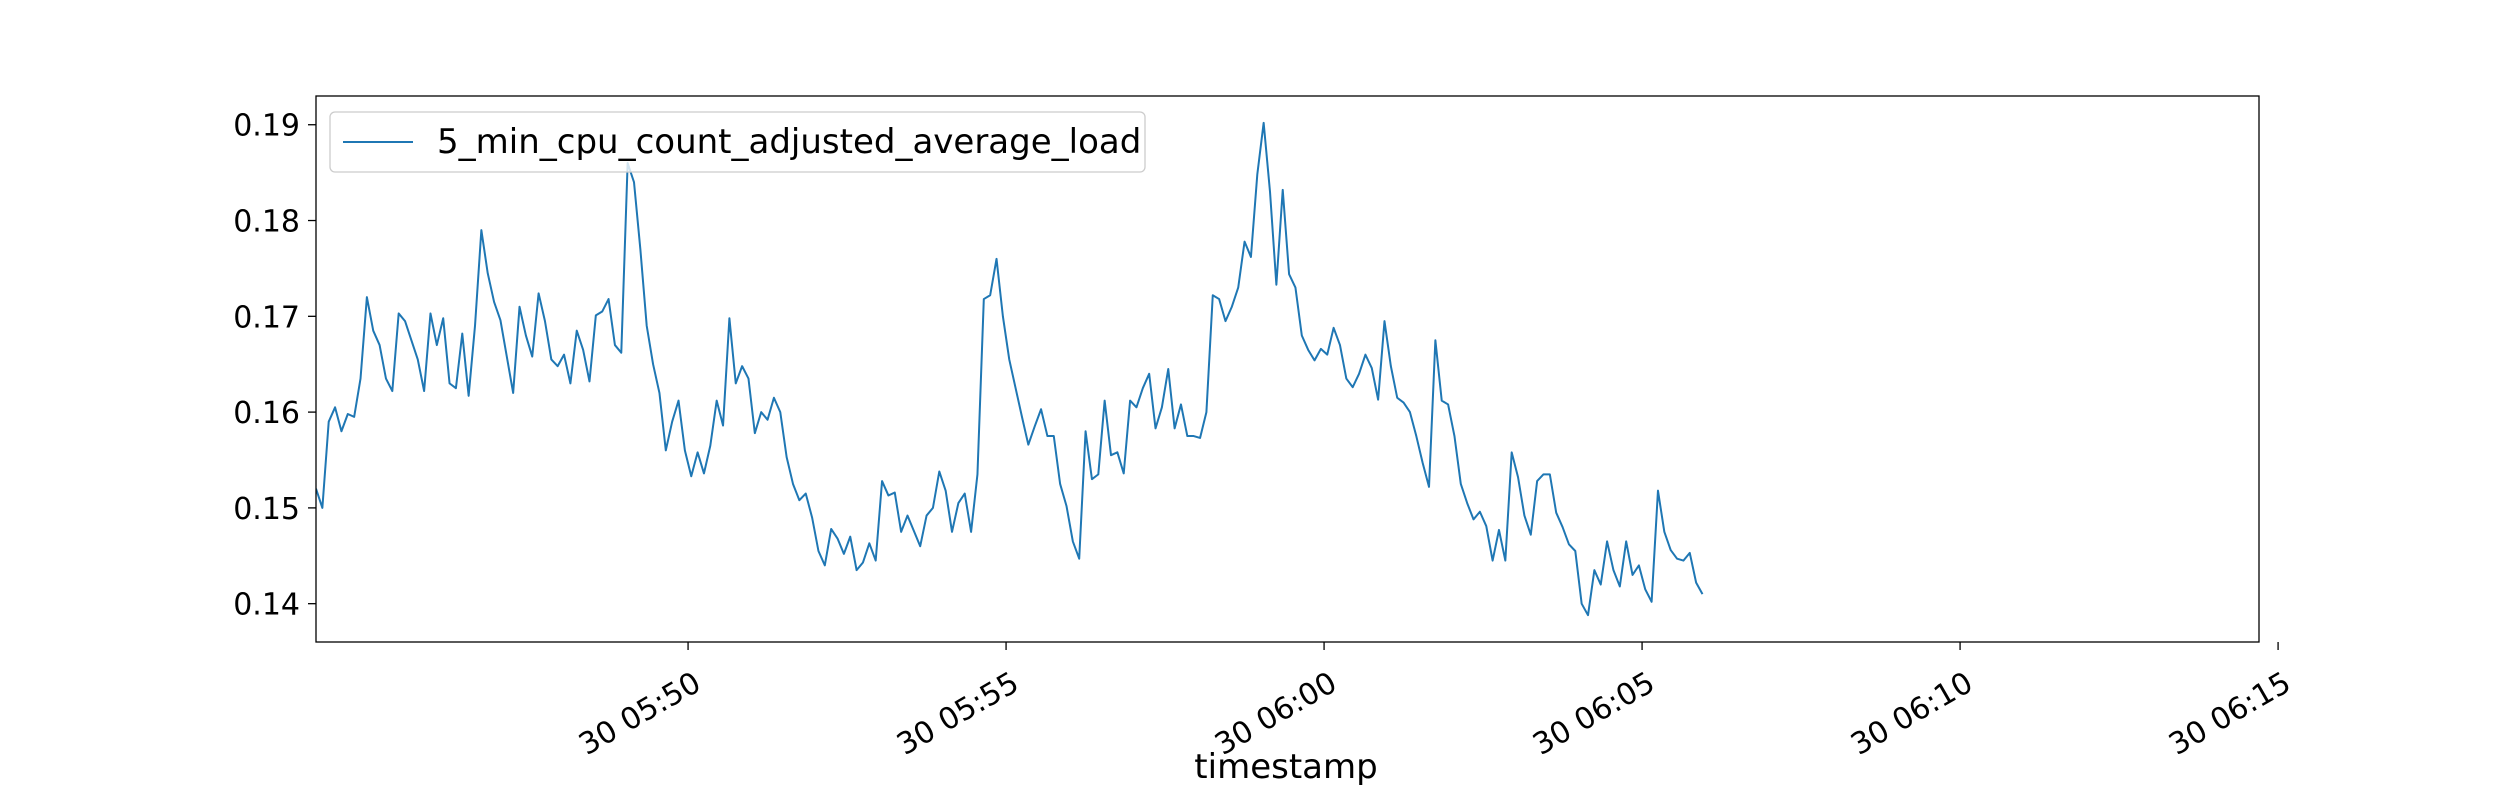 This screenshot has width=2500, height=800. What do you see at coordinates (958, 713) in the screenshot?
I see `x-tick-label: 30 05:55` at bounding box center [958, 713].